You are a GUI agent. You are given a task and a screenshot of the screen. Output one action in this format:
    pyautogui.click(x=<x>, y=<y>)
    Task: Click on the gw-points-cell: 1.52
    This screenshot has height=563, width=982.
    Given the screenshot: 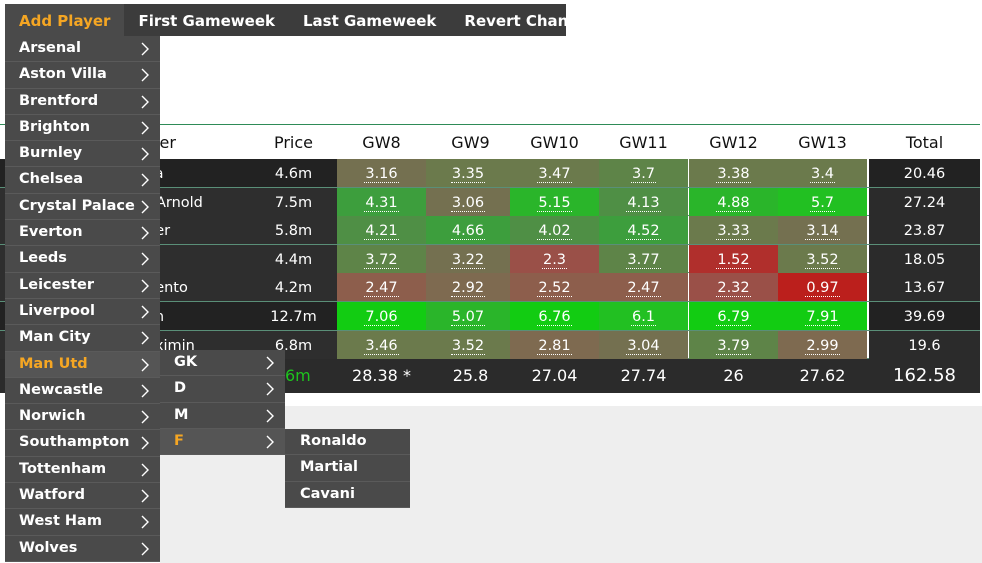 What is the action you would take?
    pyautogui.click(x=733, y=258)
    